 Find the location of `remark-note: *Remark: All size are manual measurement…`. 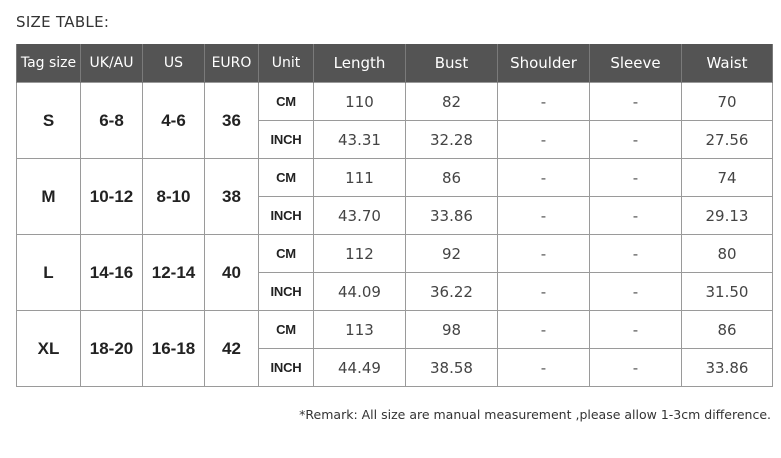

remark-note: *Remark: All size are manual measurement… is located at coordinates (535, 414).